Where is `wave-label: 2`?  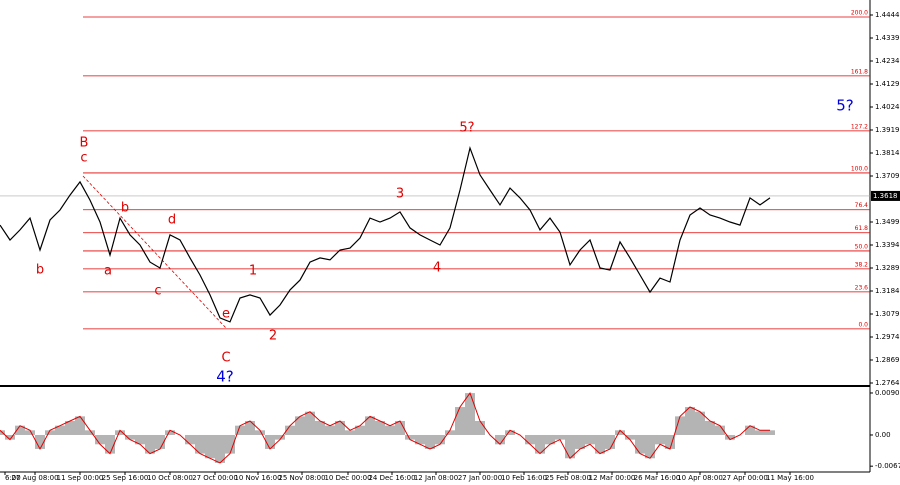 wave-label: 2 is located at coordinates (273, 336).